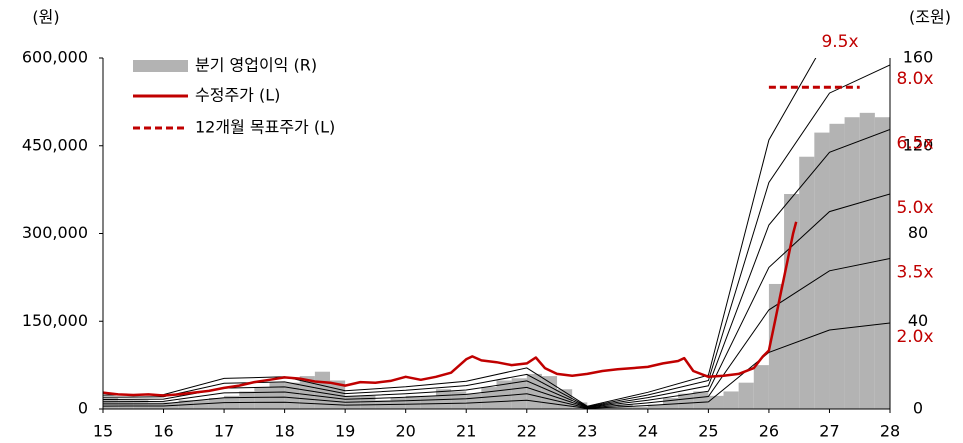  What do you see at coordinates (587, 431) in the screenshot?
I see `x-tick-label: 23` at bounding box center [587, 431].